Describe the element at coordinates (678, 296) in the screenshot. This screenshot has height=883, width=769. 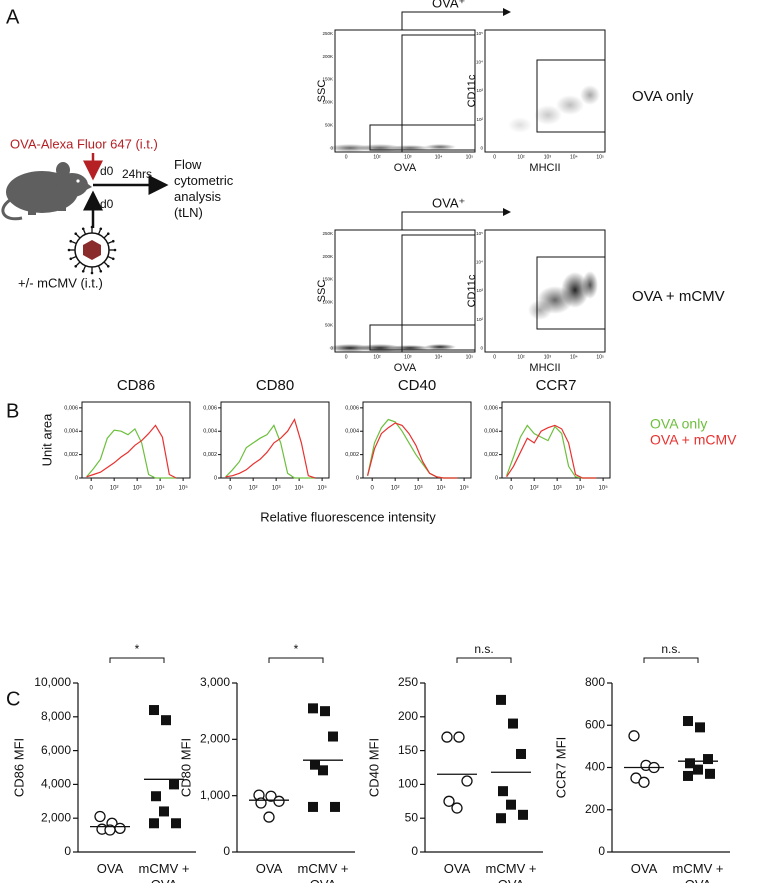
I see `condition-label: OVA + mCMV` at that location.